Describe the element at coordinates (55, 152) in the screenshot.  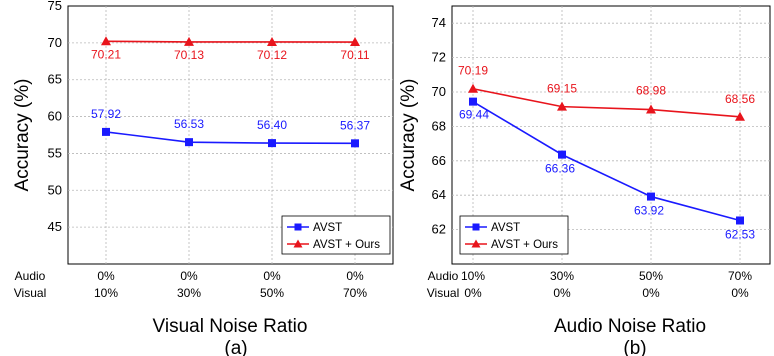
I see `y-tick-label: 55` at that location.